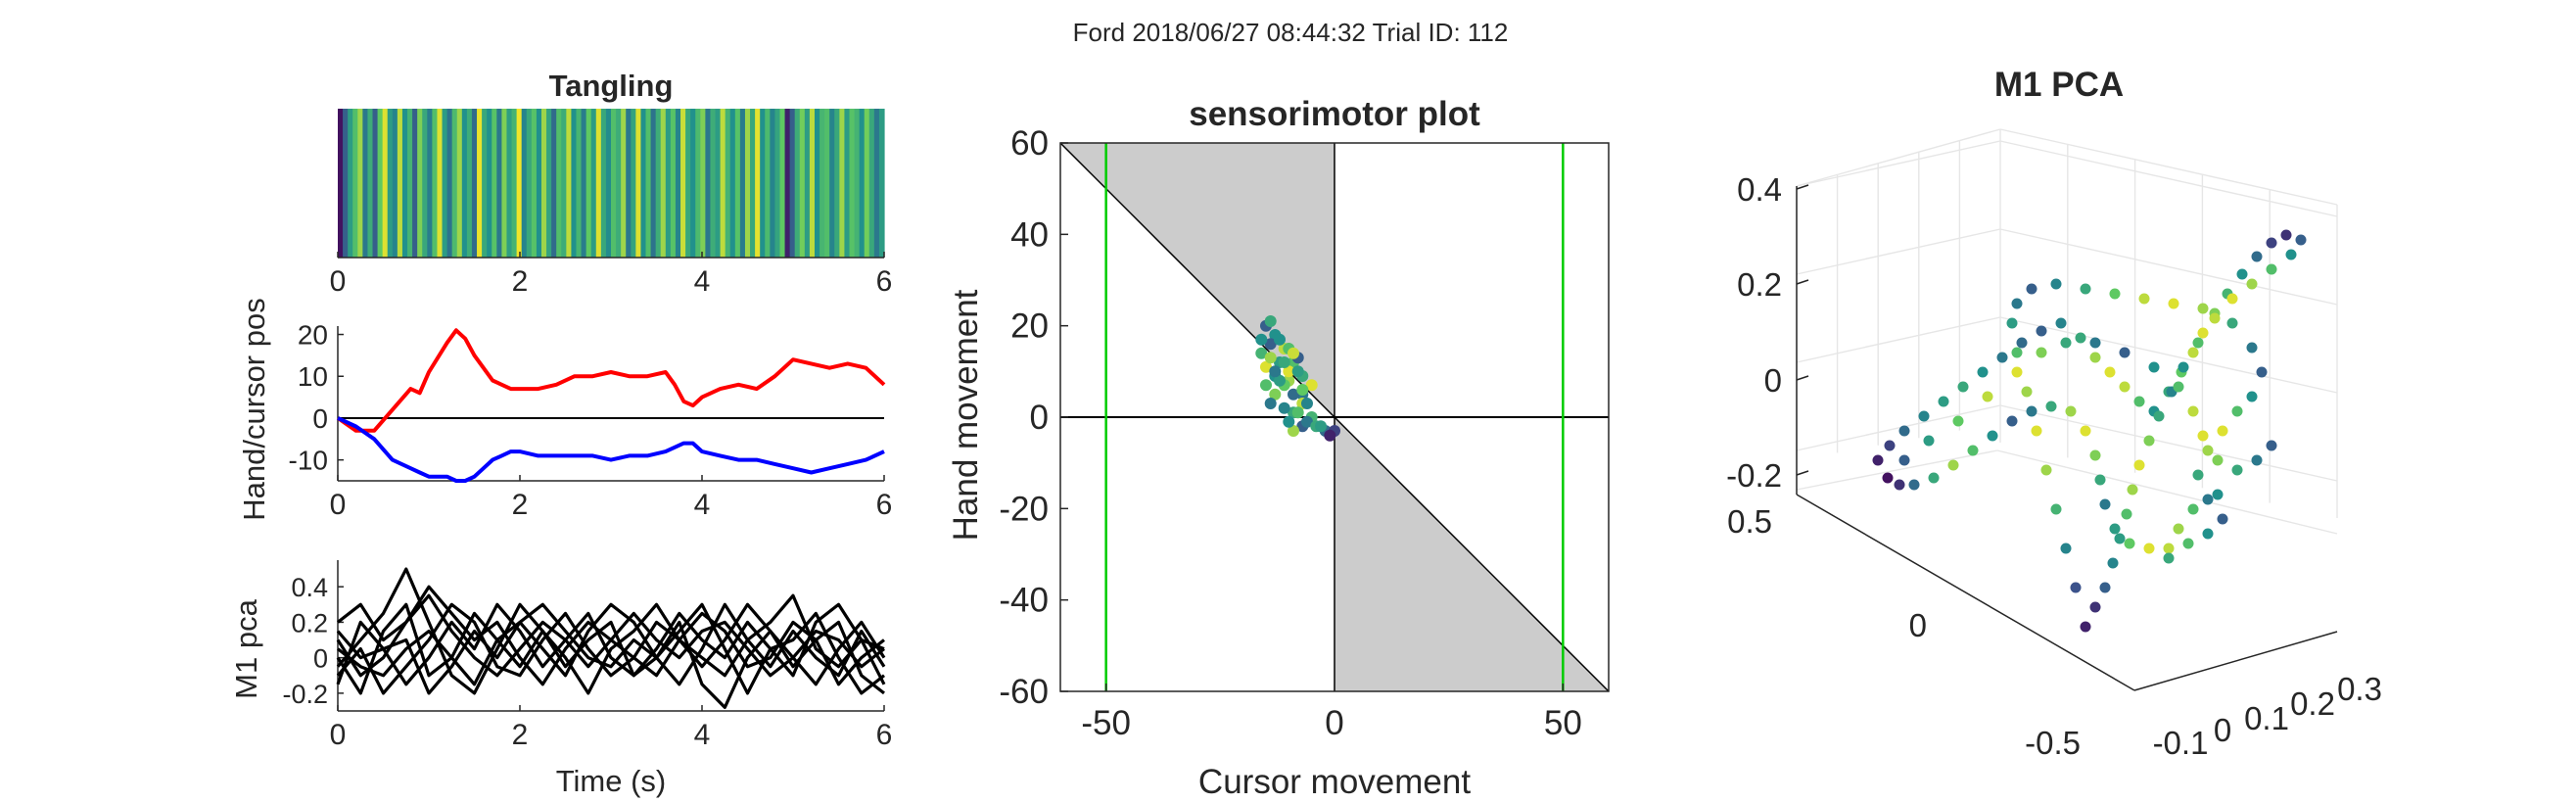 This screenshot has width=2576, height=803. What do you see at coordinates (1029, 144) in the screenshot?
I see `y-tick-label: 60` at bounding box center [1029, 144].